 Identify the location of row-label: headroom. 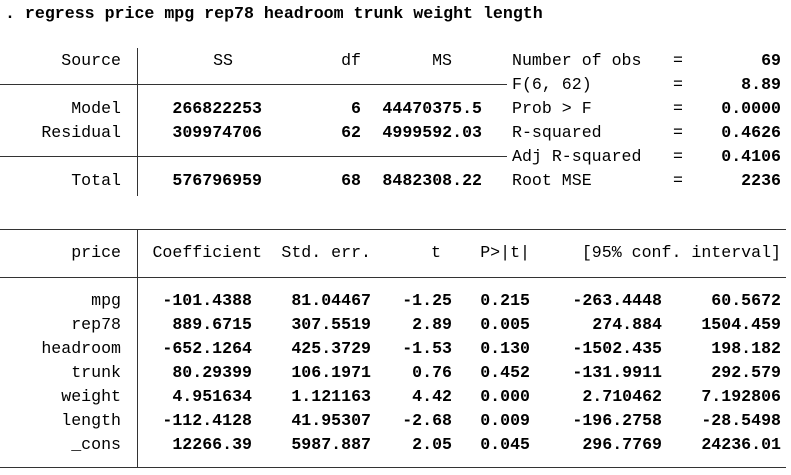
(81, 348).